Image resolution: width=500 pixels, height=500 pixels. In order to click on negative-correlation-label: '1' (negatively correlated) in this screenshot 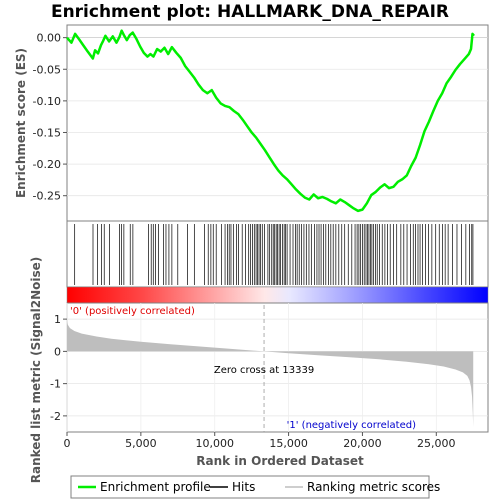, I will do `click(351, 425)`.